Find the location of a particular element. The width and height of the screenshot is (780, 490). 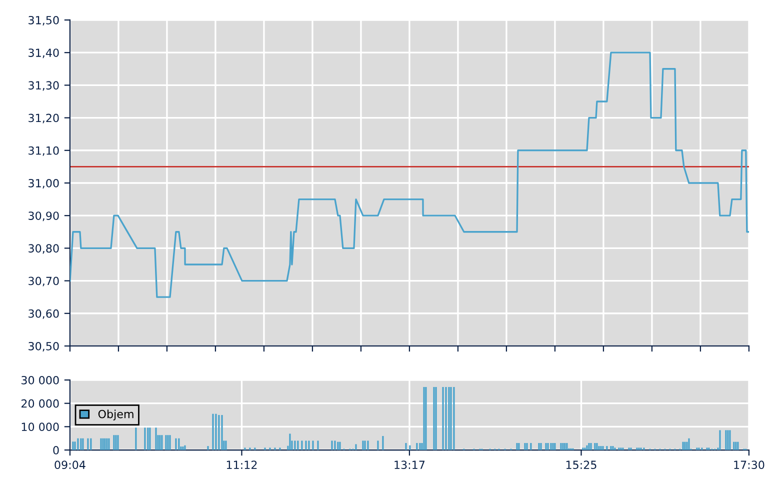

x-tick-label: 11:12 is located at coordinates (241, 464).